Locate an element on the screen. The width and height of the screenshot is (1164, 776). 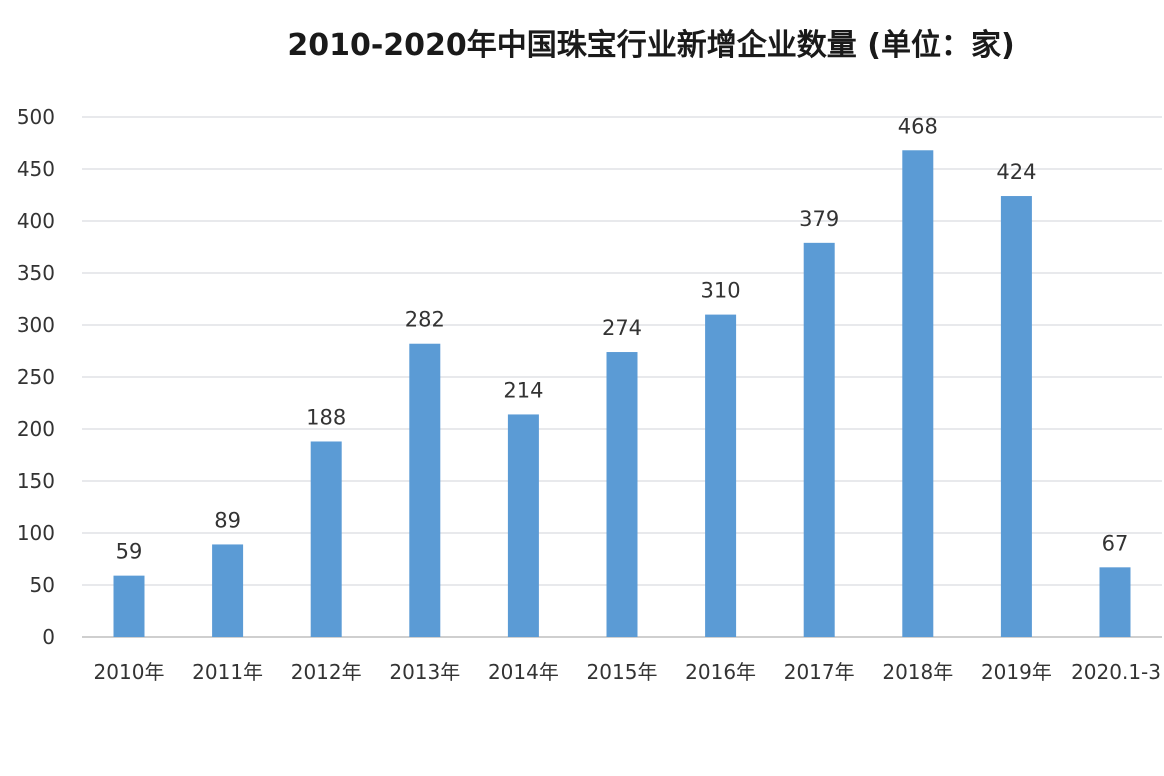
x-category-label: 2013年 is located at coordinates (424, 672).